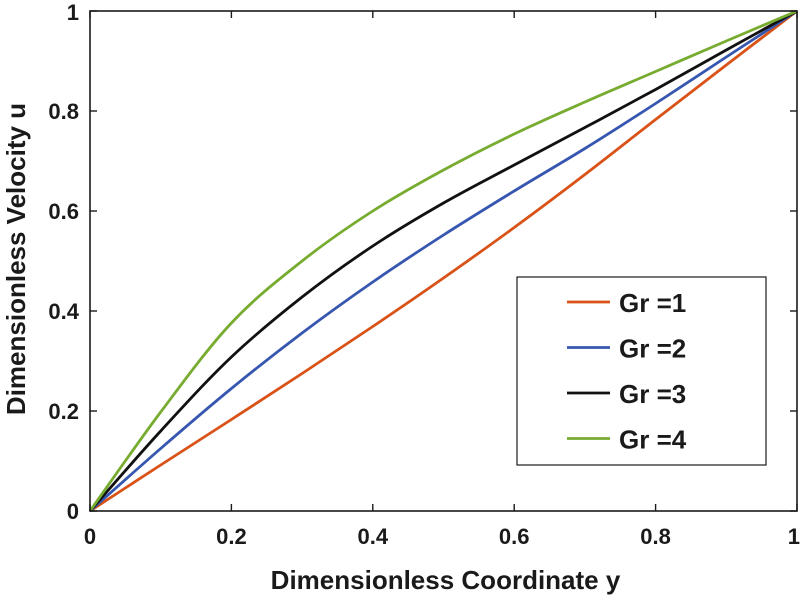  What do you see at coordinates (63, 311) in the screenshot?
I see `y-tick-label: 0.4` at bounding box center [63, 311].